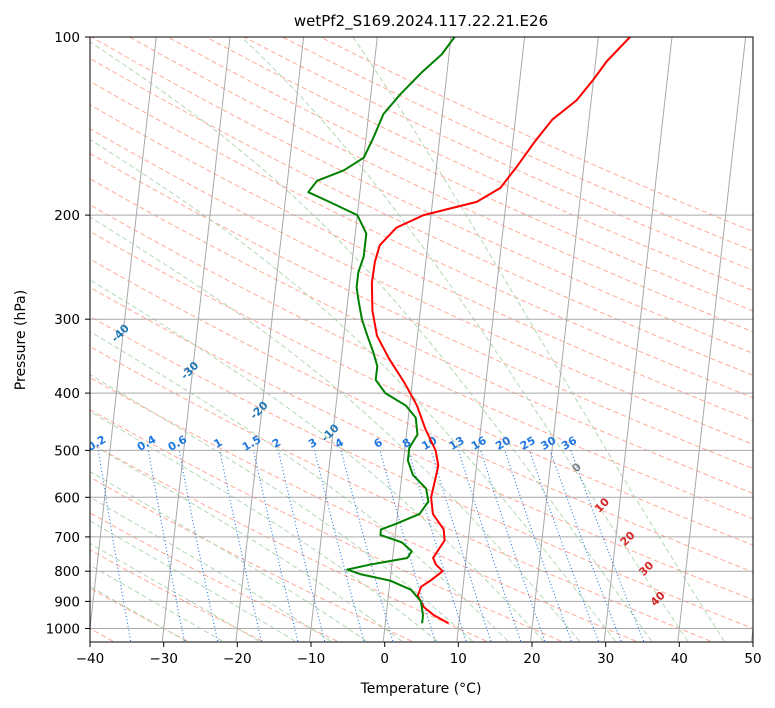 The width and height of the screenshot is (775, 708). Describe the element at coordinates (90, 659) in the screenshot. I see `x-tick-label: −40` at that location.